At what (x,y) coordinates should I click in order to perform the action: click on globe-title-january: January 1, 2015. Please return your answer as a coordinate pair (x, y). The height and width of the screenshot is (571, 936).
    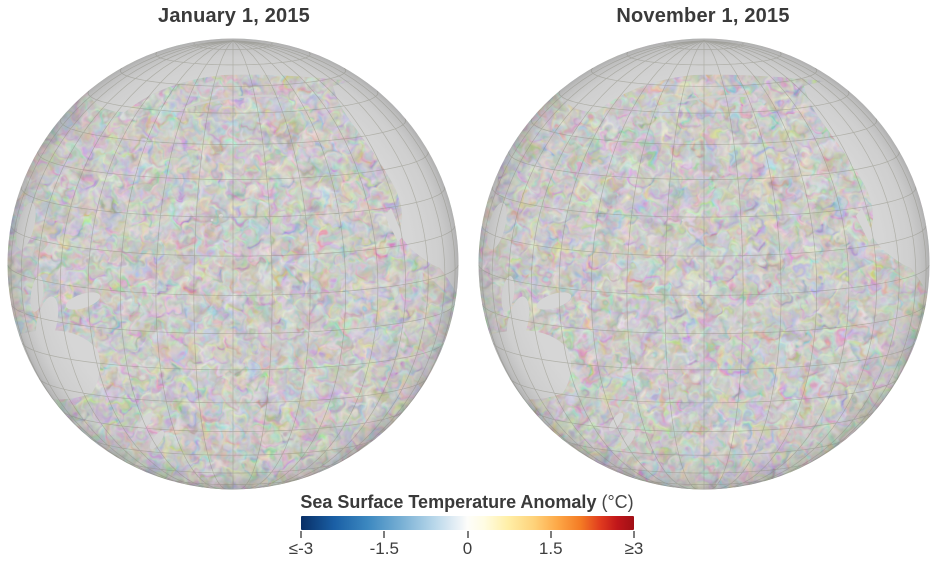
    Looking at the image, I should click on (234, 16).